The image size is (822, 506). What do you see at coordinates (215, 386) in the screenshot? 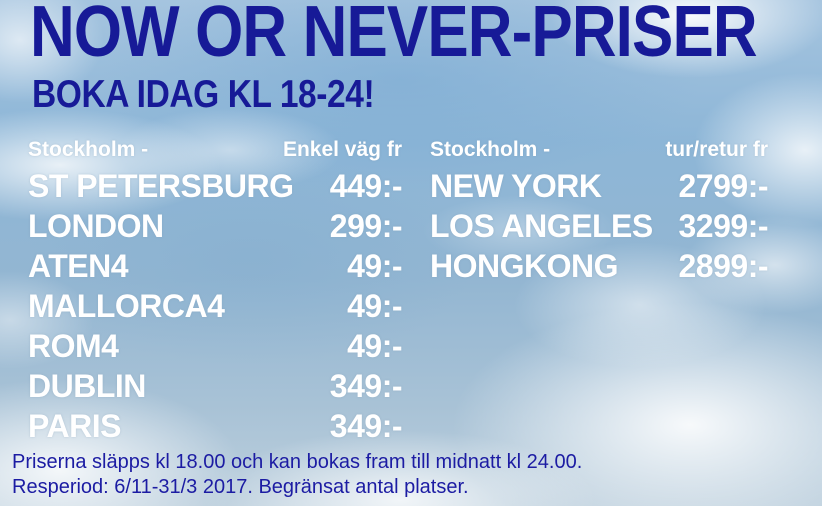
I see `fare-row: DUBLIN 349:-` at bounding box center [215, 386].